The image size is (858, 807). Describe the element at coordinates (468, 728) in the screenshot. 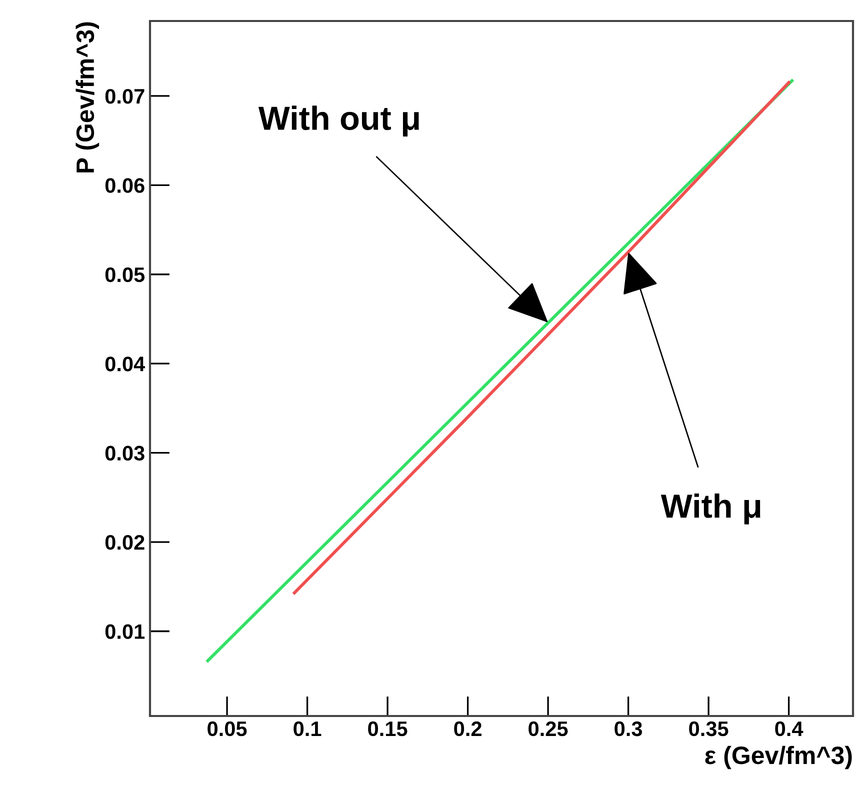

I see `x-tick-label: 0.2` at that location.